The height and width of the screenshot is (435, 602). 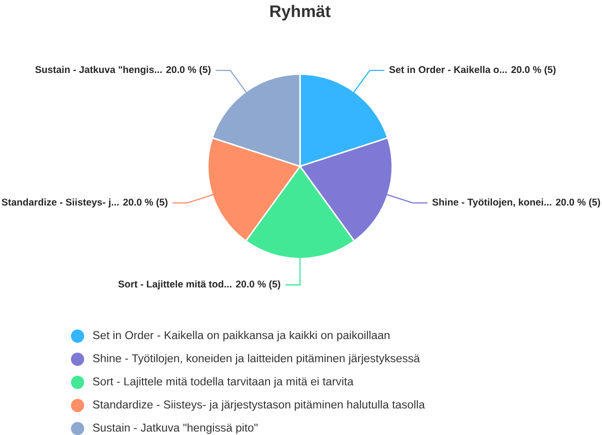 What do you see at coordinates (472, 70) in the screenshot?
I see `data-label: Set in Order - Kaikella o... 20.0 % (5)` at bounding box center [472, 70].